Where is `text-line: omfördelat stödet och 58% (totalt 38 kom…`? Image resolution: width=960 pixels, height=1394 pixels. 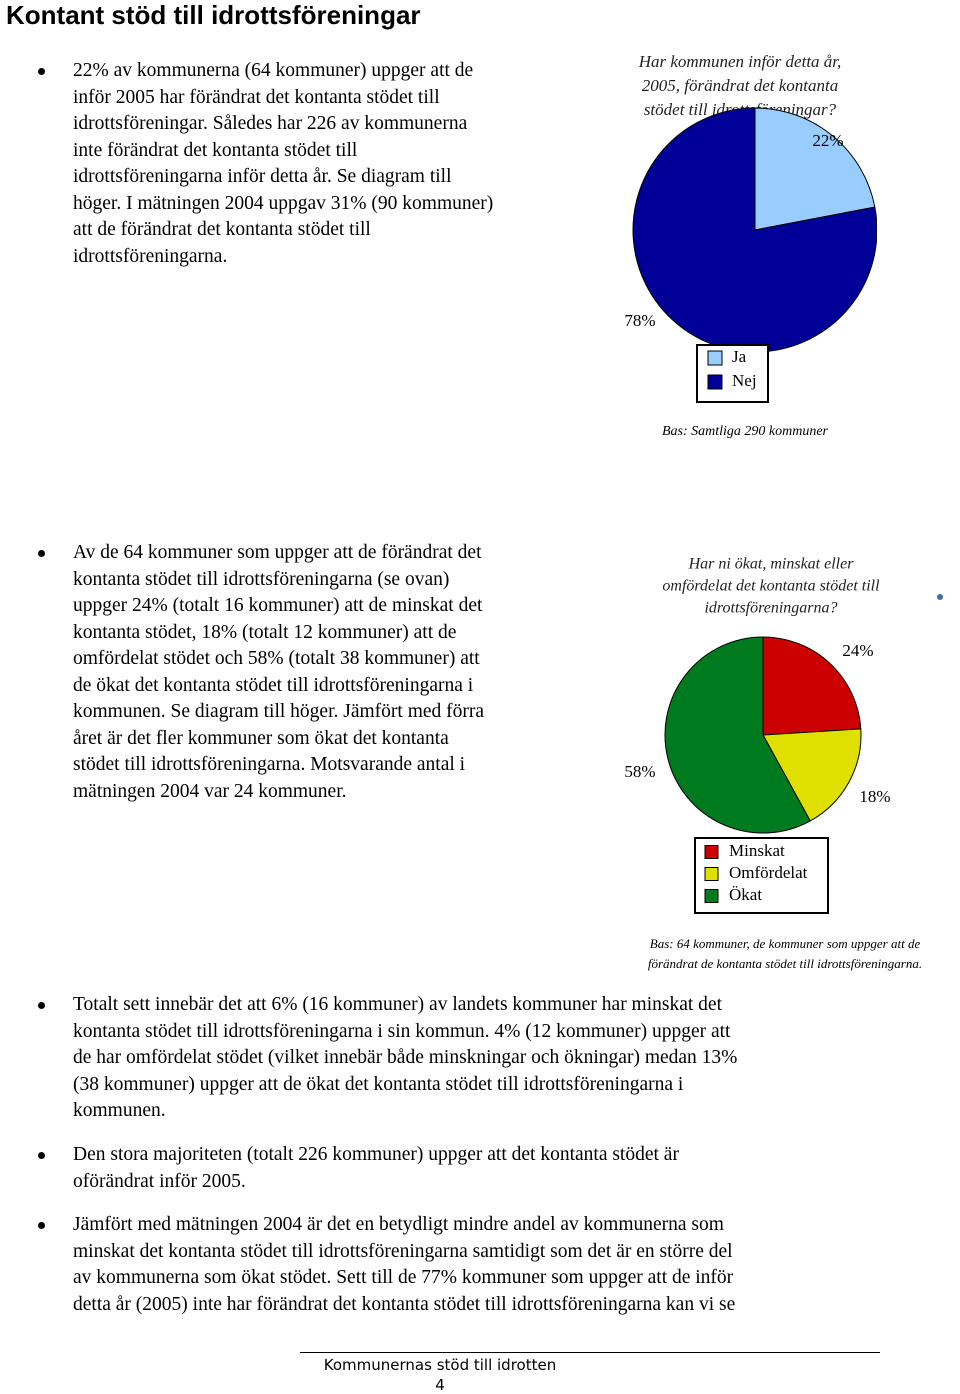
text-line: omfördelat stödet och 58% (totalt 38 kom… is located at coordinates (276, 658).